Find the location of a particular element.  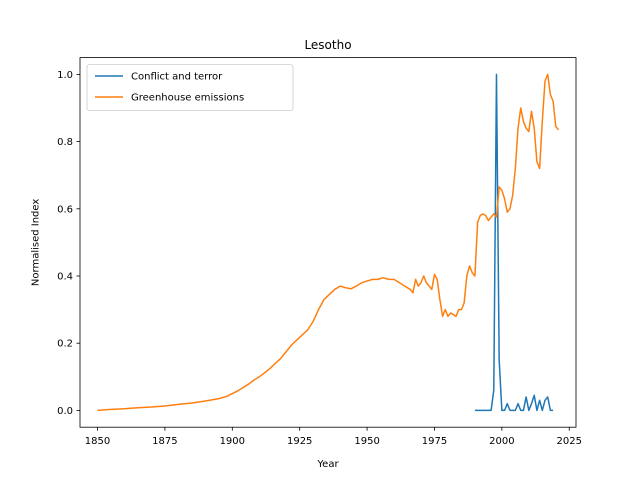

y-tick-label: 0.4 is located at coordinates (65, 277).